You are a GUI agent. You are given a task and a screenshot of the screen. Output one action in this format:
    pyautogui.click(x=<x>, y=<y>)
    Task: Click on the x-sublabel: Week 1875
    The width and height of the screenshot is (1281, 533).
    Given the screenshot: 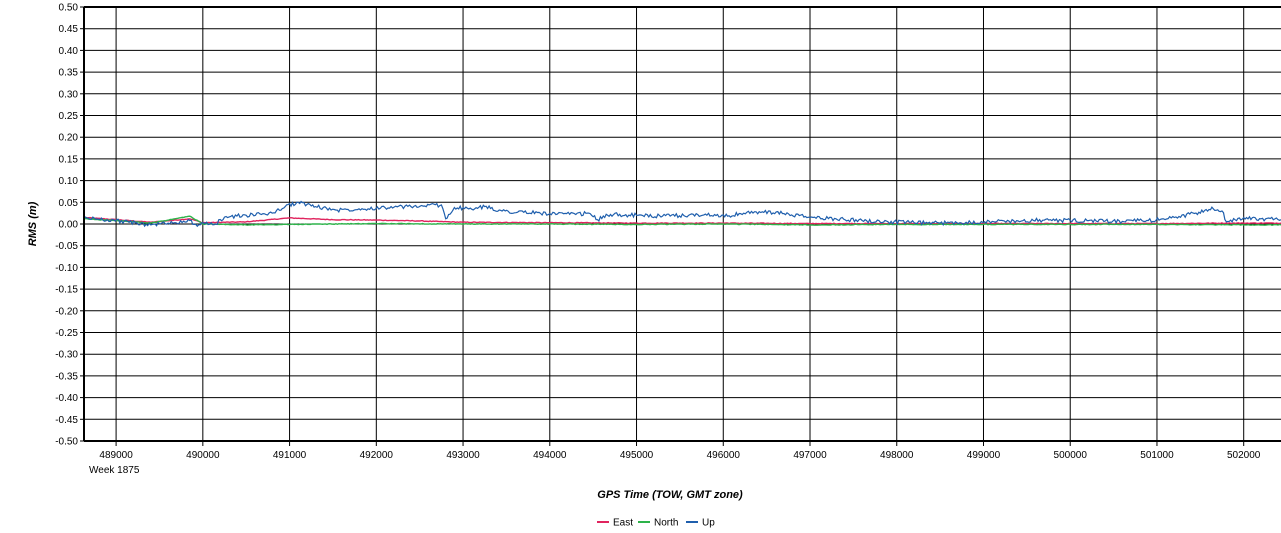 What is the action you would take?
    pyautogui.click(x=114, y=470)
    